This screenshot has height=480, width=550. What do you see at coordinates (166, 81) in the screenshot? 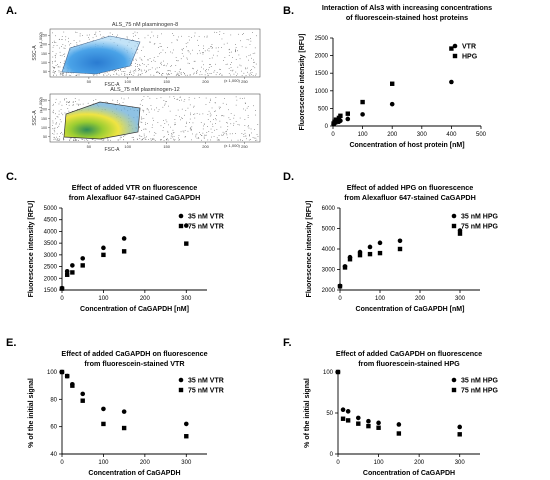
I see `flow-x-tick-label: 150` at bounding box center [166, 81].